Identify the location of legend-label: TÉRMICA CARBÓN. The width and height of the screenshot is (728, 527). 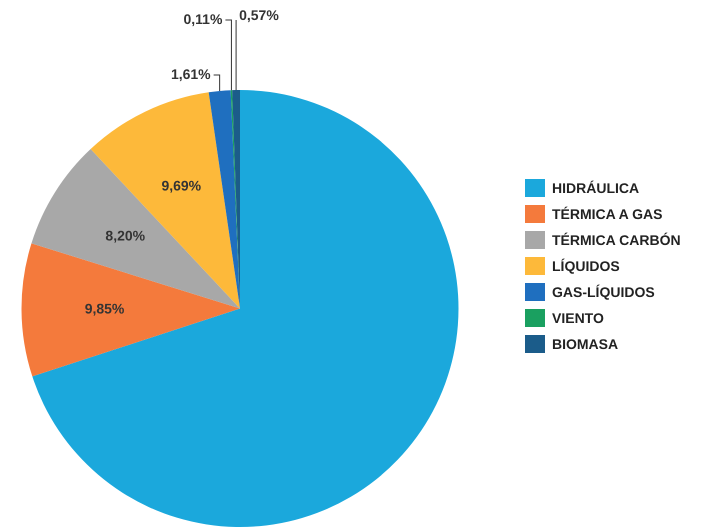
(616, 240).